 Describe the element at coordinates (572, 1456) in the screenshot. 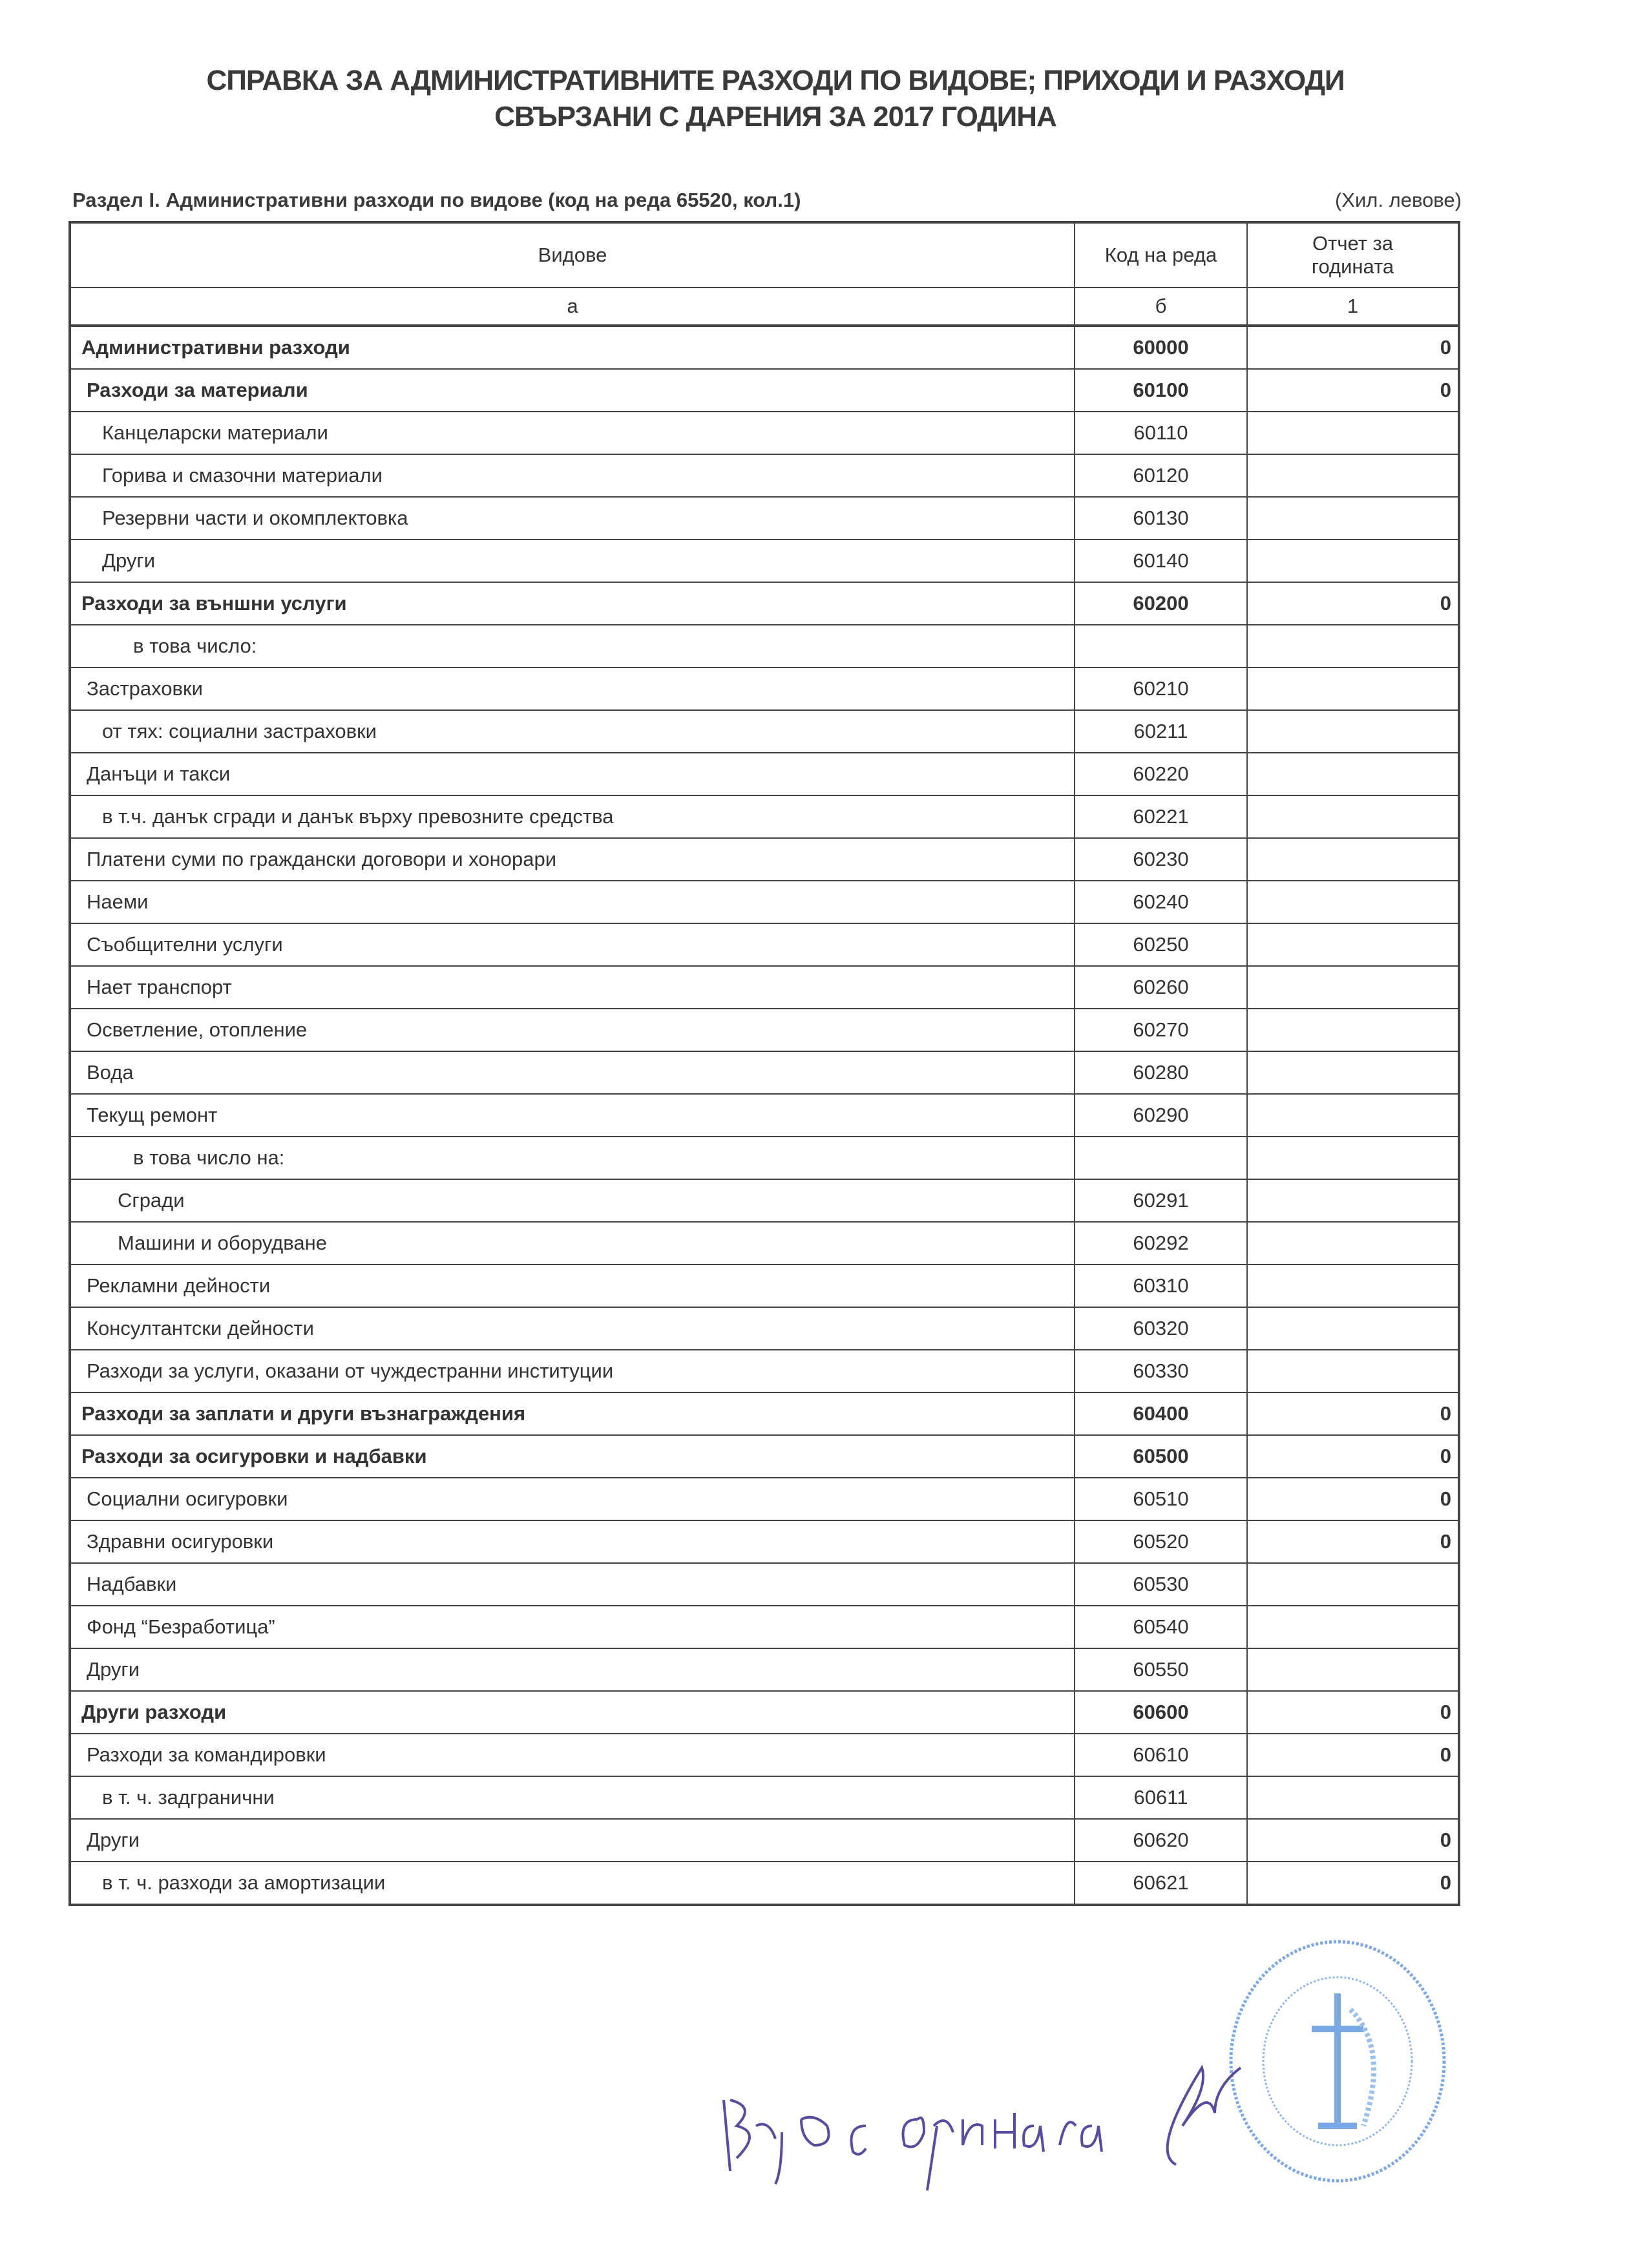

I see `row-label: Разходи за осигуровки и надбавки` at that location.